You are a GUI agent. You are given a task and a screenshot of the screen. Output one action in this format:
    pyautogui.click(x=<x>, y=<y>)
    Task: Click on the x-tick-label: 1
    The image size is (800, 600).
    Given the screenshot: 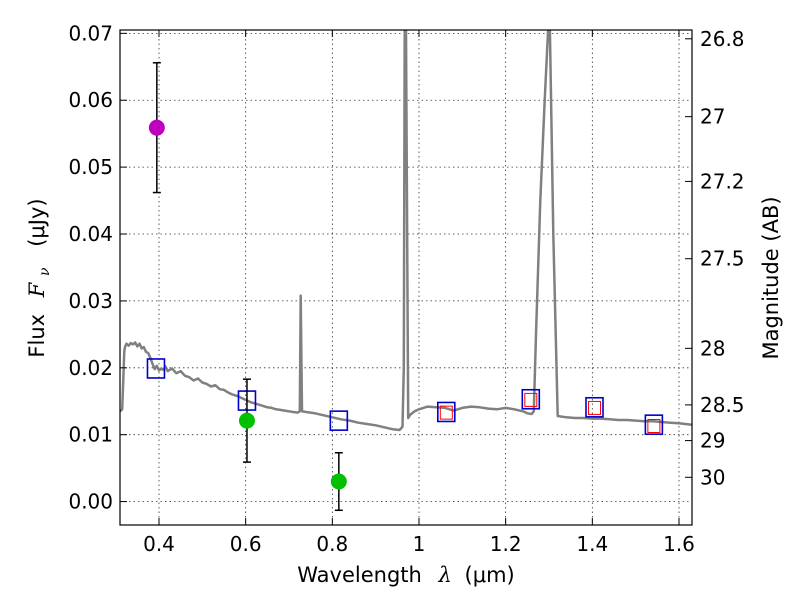 What is the action you would take?
    pyautogui.click(x=419, y=544)
    